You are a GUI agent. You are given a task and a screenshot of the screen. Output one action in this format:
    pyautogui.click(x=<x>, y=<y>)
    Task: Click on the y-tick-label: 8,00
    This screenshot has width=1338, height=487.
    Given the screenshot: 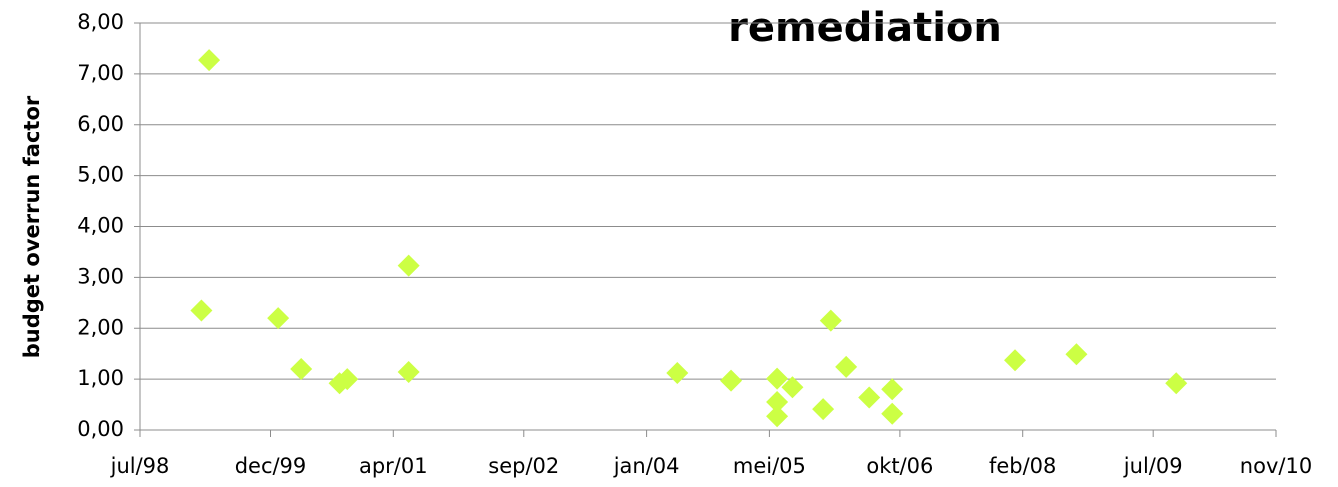 What is the action you would take?
    pyautogui.click(x=100, y=22)
    